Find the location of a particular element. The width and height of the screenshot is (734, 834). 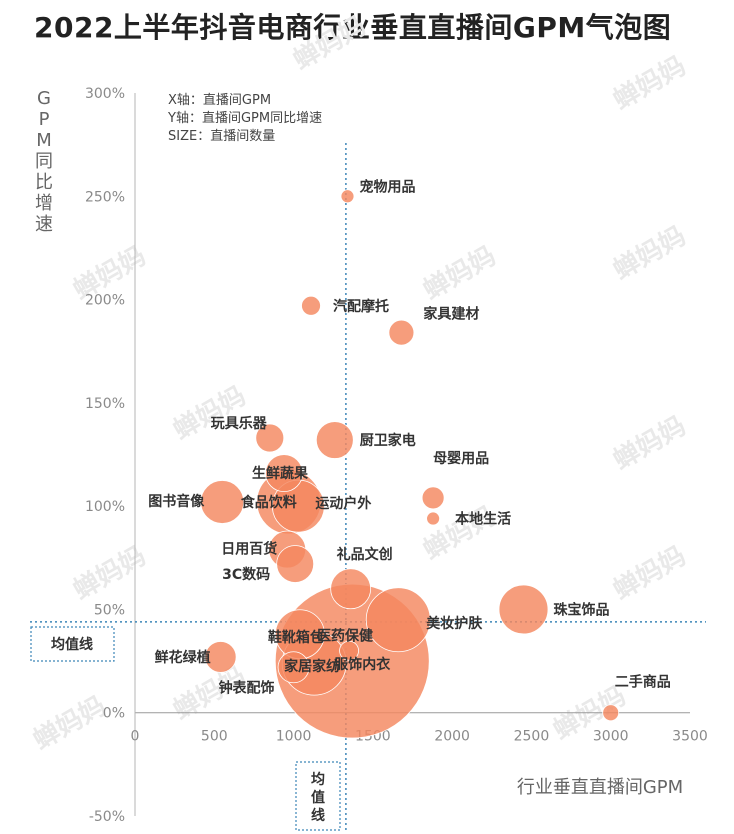

bubble-label: 家具建材 is located at coordinates (451, 314).